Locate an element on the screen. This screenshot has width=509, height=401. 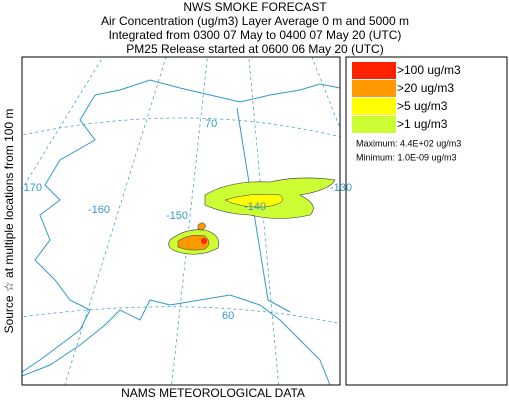
map-label: 70 is located at coordinates (211, 124).